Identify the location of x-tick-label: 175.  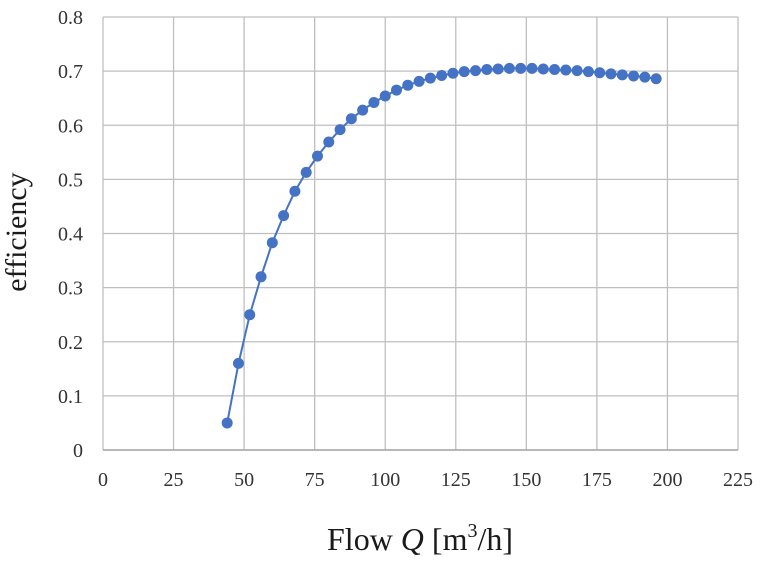
(597, 480).